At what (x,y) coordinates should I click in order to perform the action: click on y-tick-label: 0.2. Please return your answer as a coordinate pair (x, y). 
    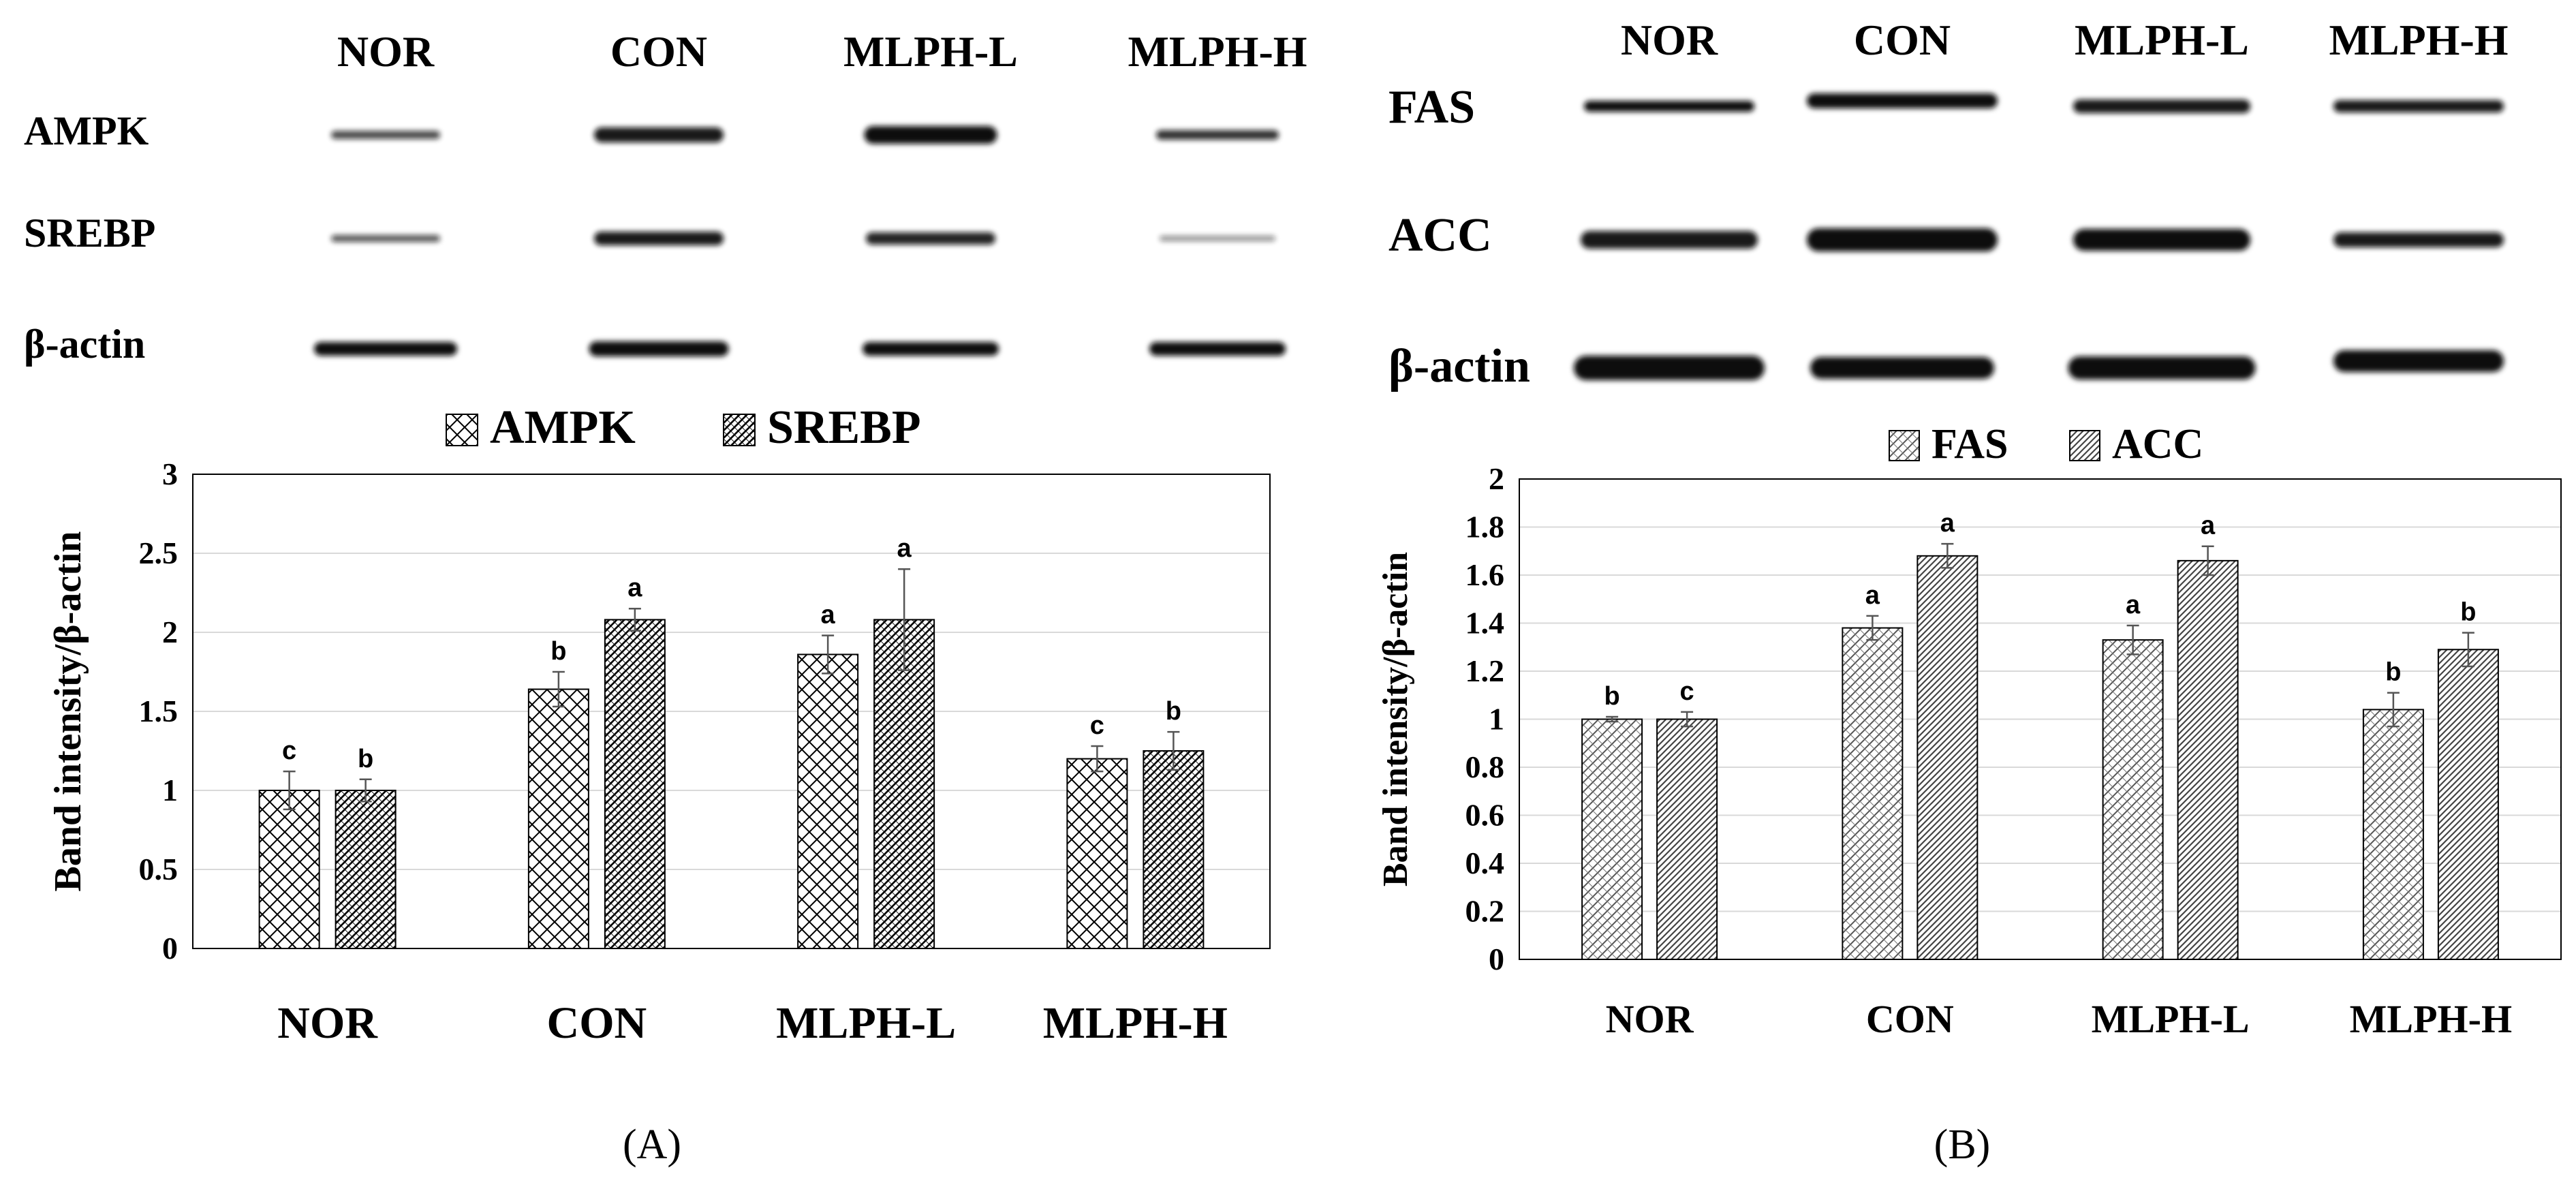
    Looking at the image, I should click on (1485, 911).